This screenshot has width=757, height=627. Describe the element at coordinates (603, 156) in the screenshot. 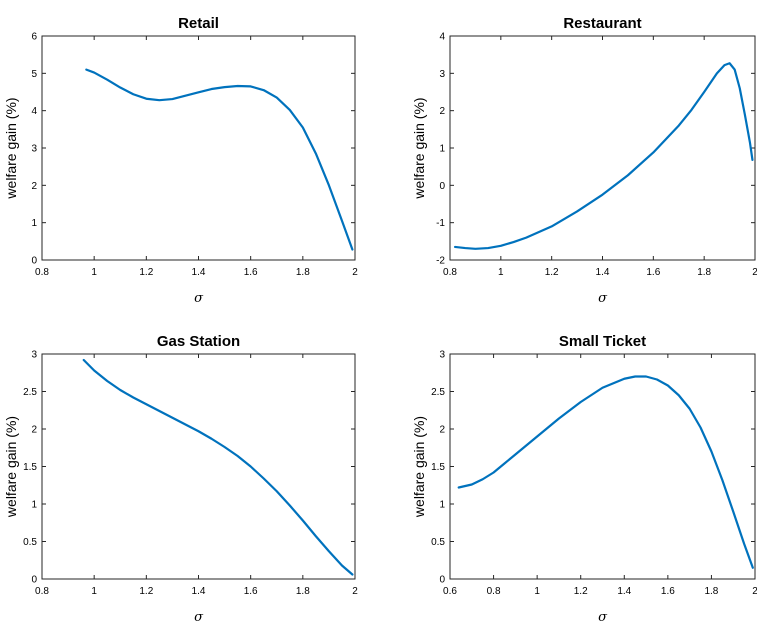

I see `series-line-restaurant` at that location.